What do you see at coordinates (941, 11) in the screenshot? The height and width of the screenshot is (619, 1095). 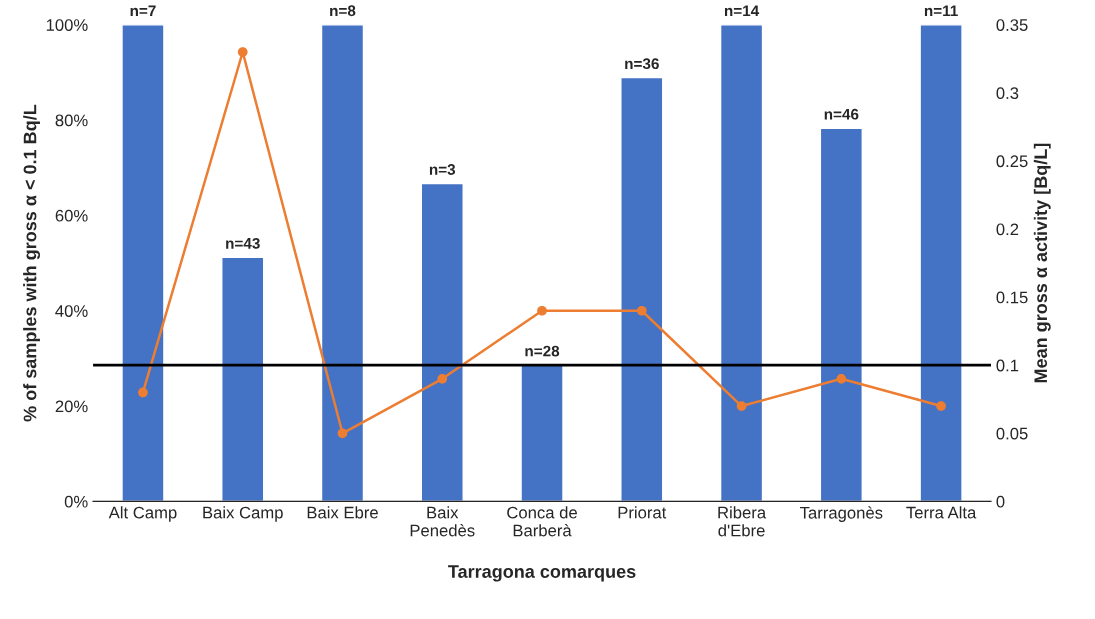 I see `annotation: n=11` at bounding box center [941, 11].